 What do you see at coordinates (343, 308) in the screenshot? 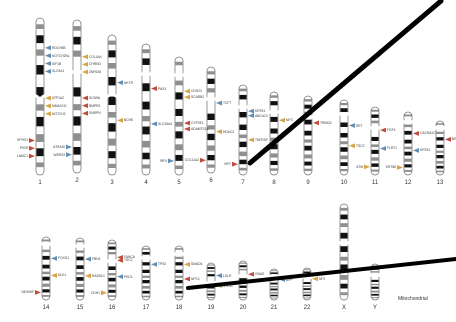
I see `chromosome-label-X: X` at bounding box center [343, 308].